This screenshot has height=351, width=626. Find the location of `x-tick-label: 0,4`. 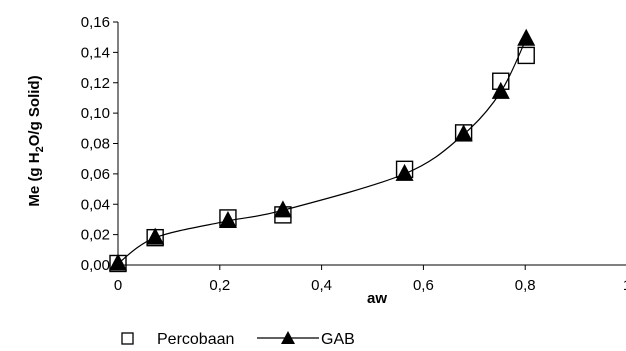

x-tick-label: 0,4 is located at coordinates (321, 285).